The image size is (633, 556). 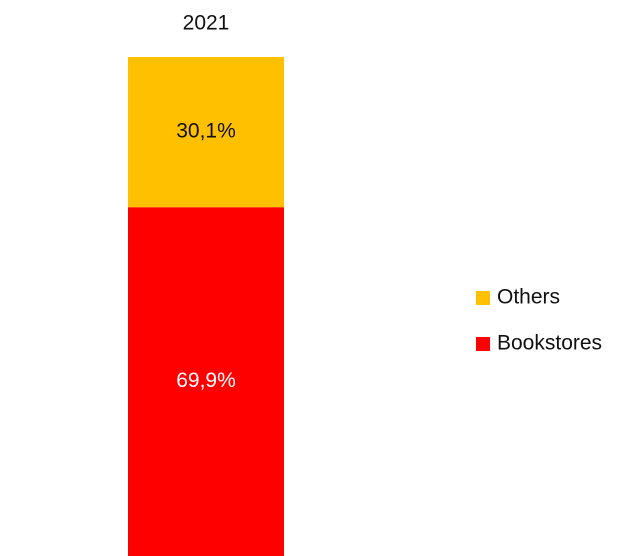 I want to click on bar-segment, so click(x=206, y=132).